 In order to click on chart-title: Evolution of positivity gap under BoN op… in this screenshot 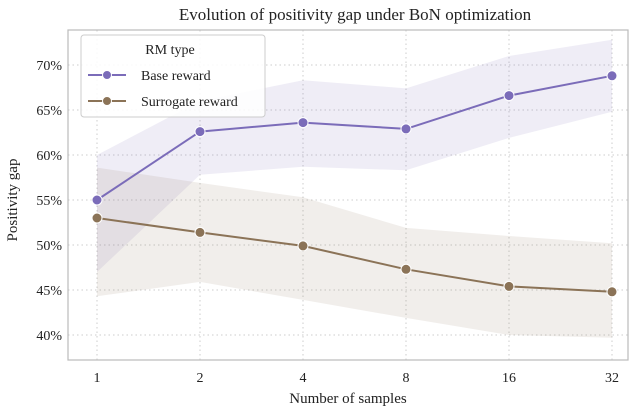, I will do `click(355, 14)`.